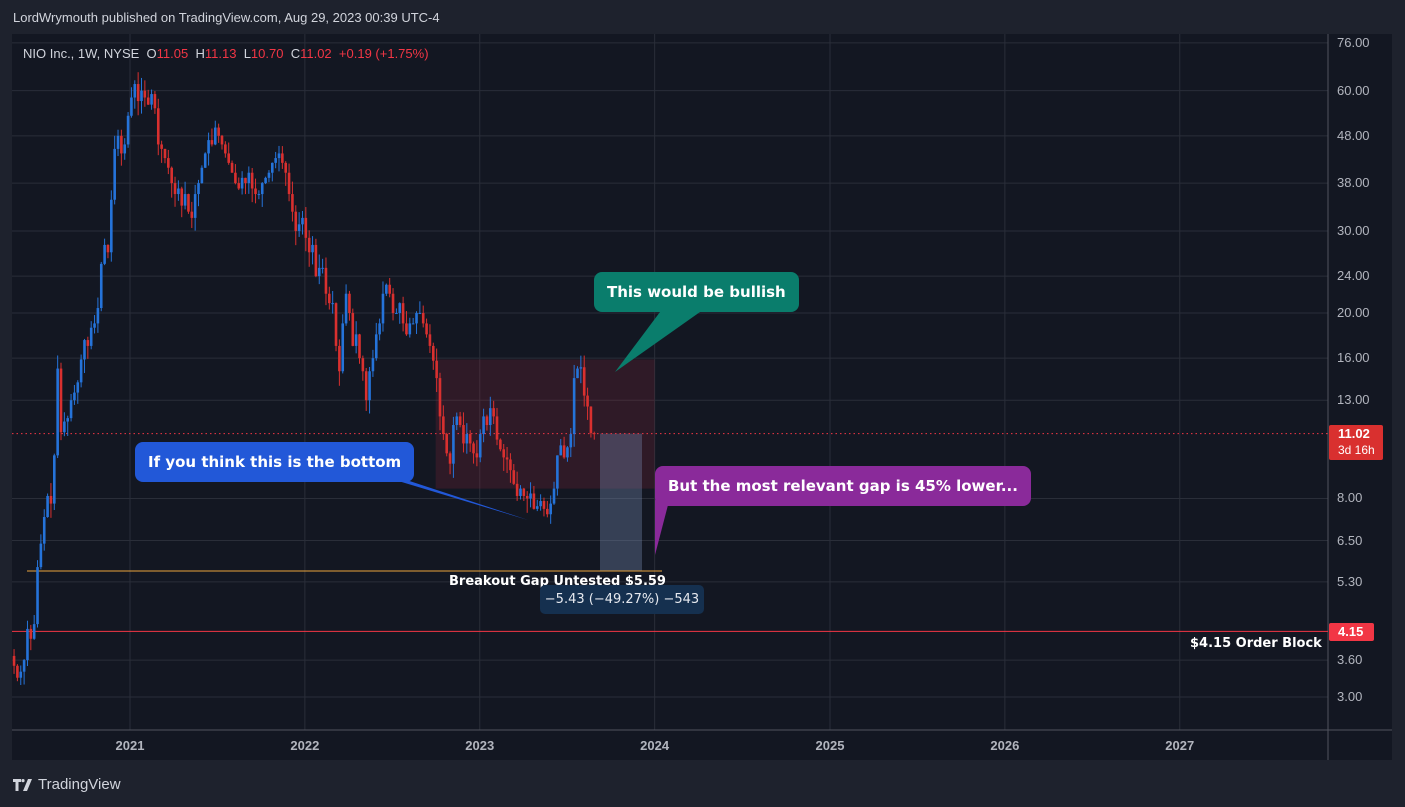 Image resolution: width=1405 pixels, height=807 pixels. Describe the element at coordinates (657, 342) in the screenshot. I see `callout-tail-bullish` at that location.